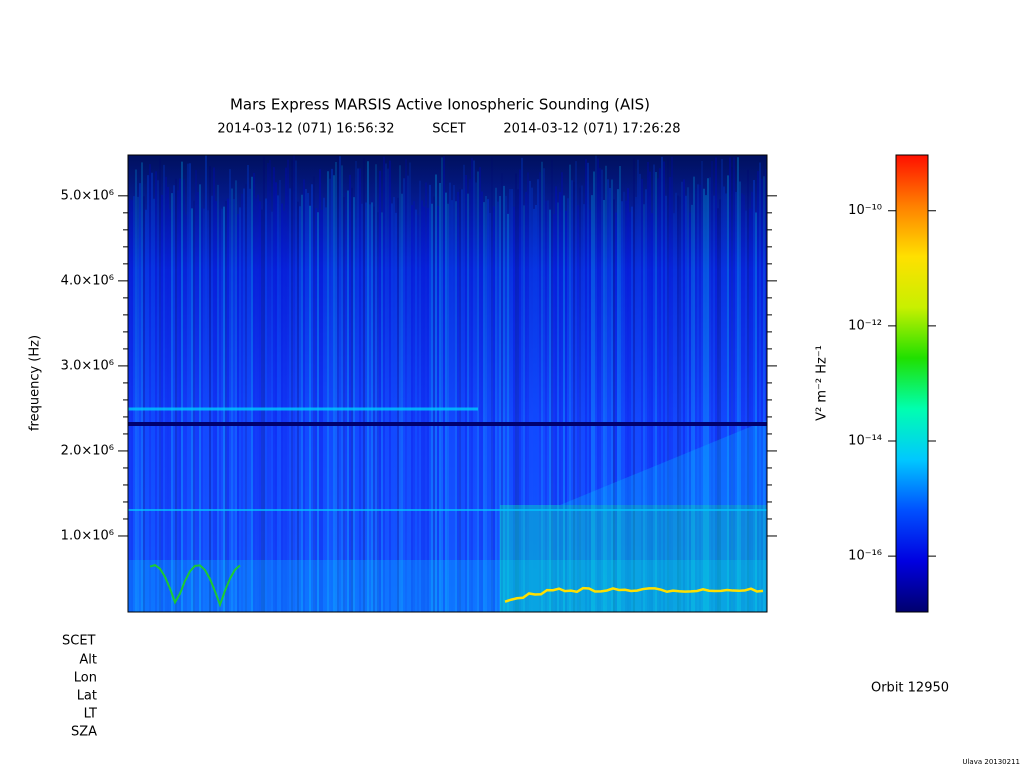  What do you see at coordinates (87, 280) in the screenshot?
I see `y-tick-label: 4.0×10⁶` at bounding box center [87, 280].